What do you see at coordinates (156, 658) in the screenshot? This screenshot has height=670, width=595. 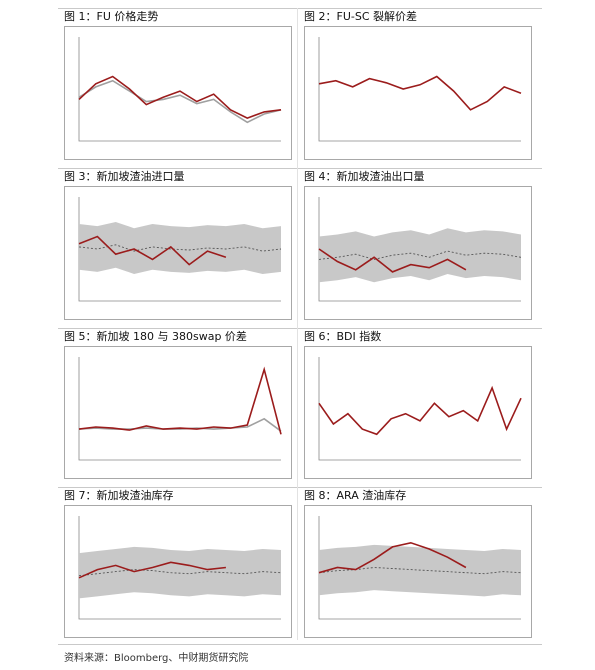 I see `source-note: 资料来源：Bloomberg、中财期货研究院` at bounding box center [156, 658].